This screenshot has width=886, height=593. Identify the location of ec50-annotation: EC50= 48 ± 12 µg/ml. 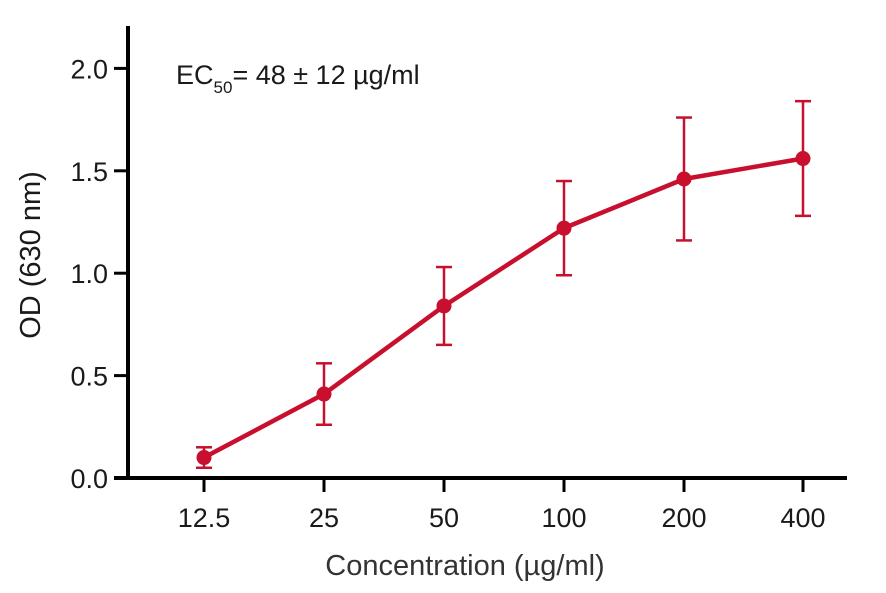
(298, 78).